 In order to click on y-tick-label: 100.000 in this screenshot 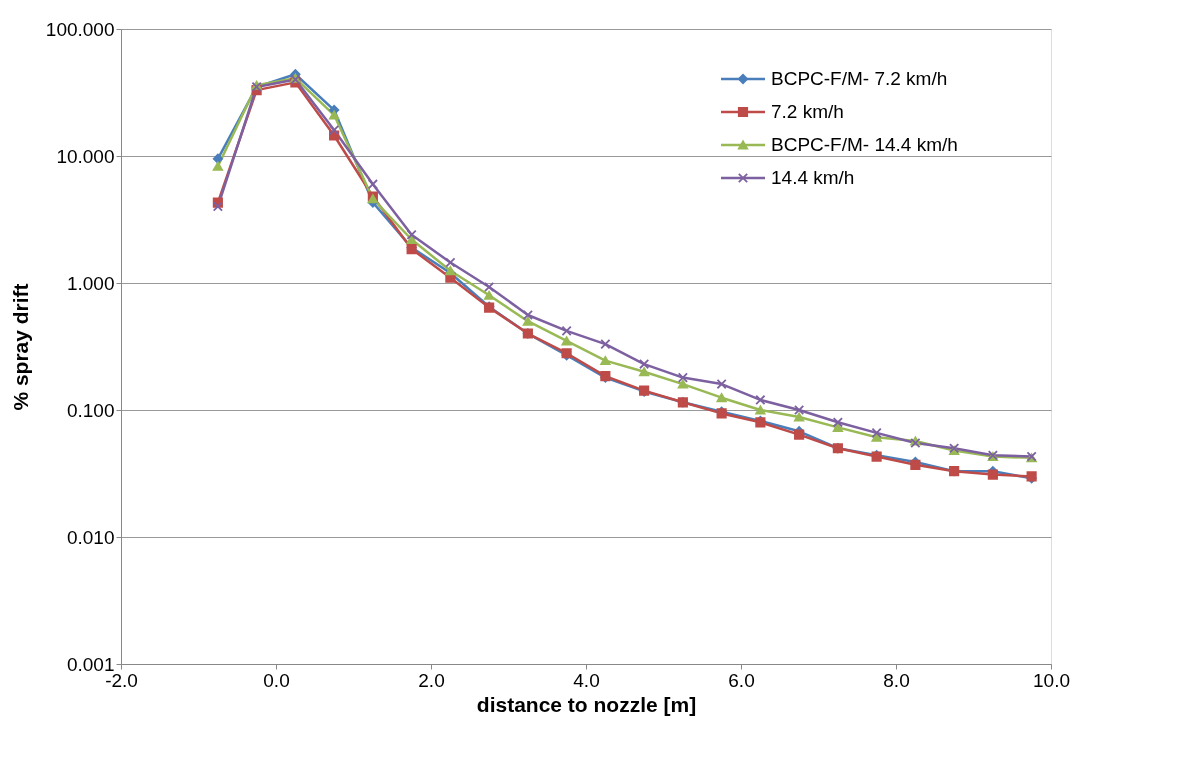, I will do `click(80, 29)`.